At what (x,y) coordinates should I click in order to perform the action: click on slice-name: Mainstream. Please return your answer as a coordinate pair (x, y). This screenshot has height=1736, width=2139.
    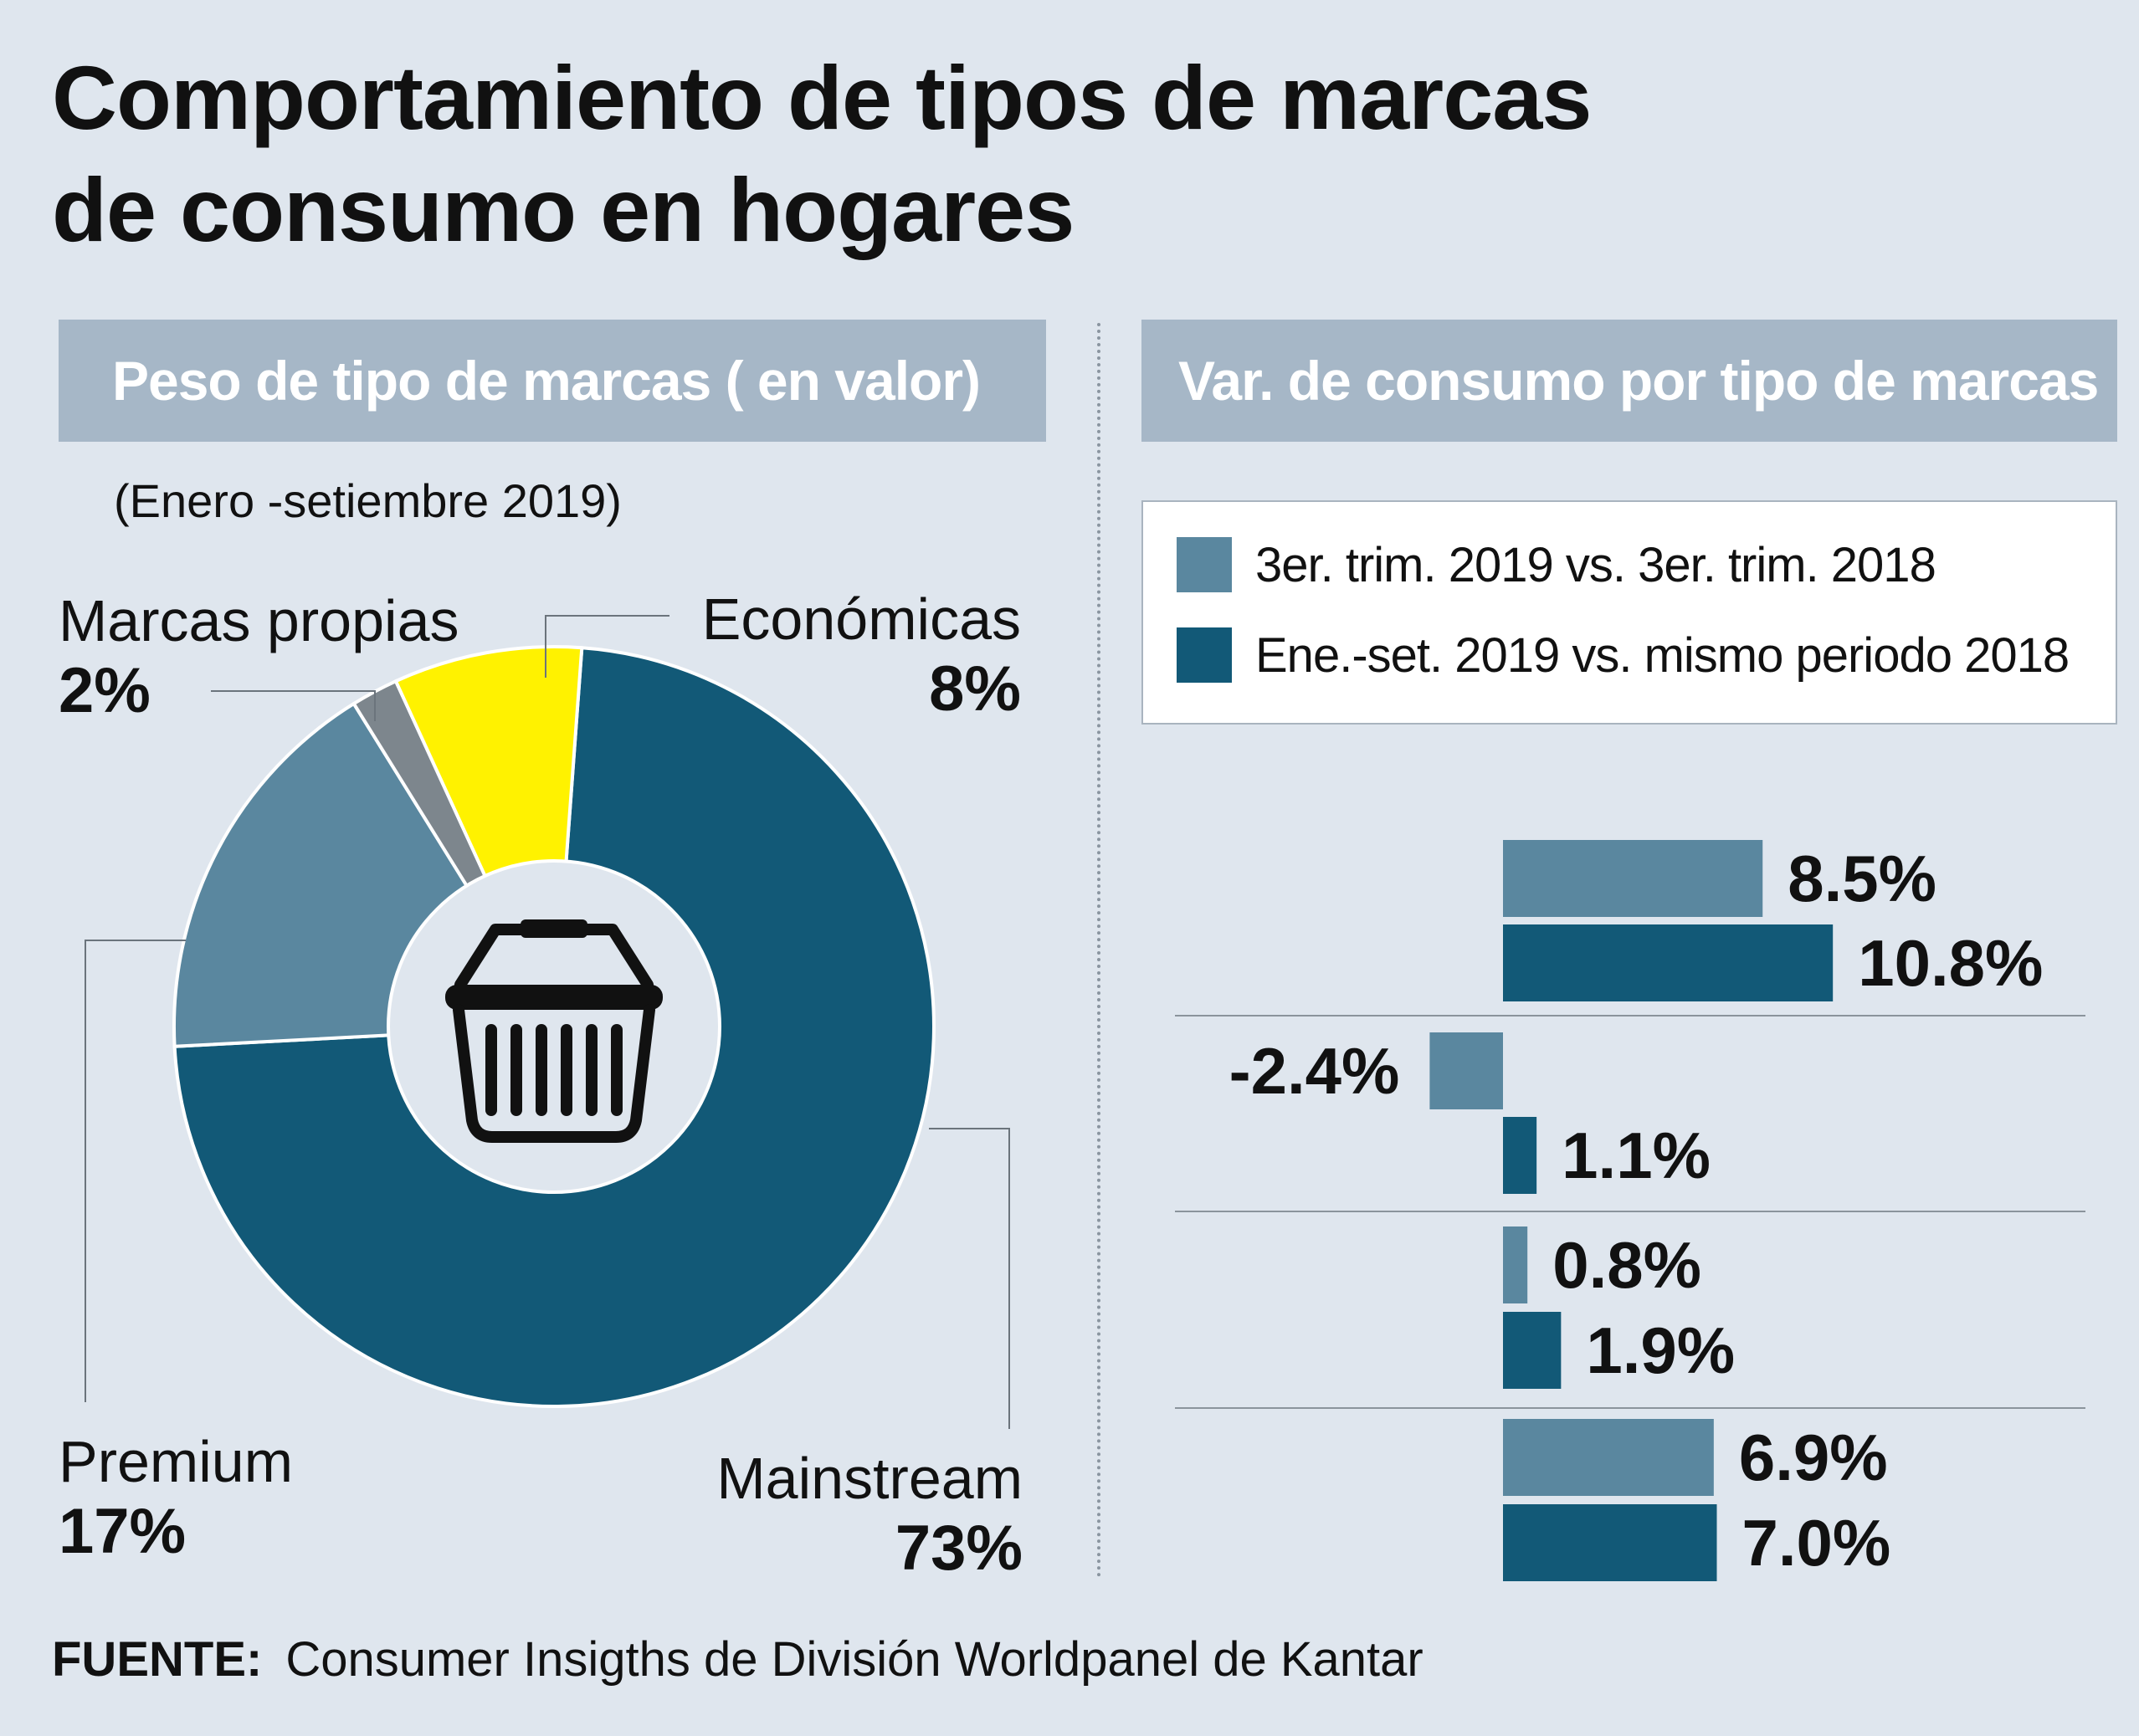
    Looking at the image, I should click on (870, 1478).